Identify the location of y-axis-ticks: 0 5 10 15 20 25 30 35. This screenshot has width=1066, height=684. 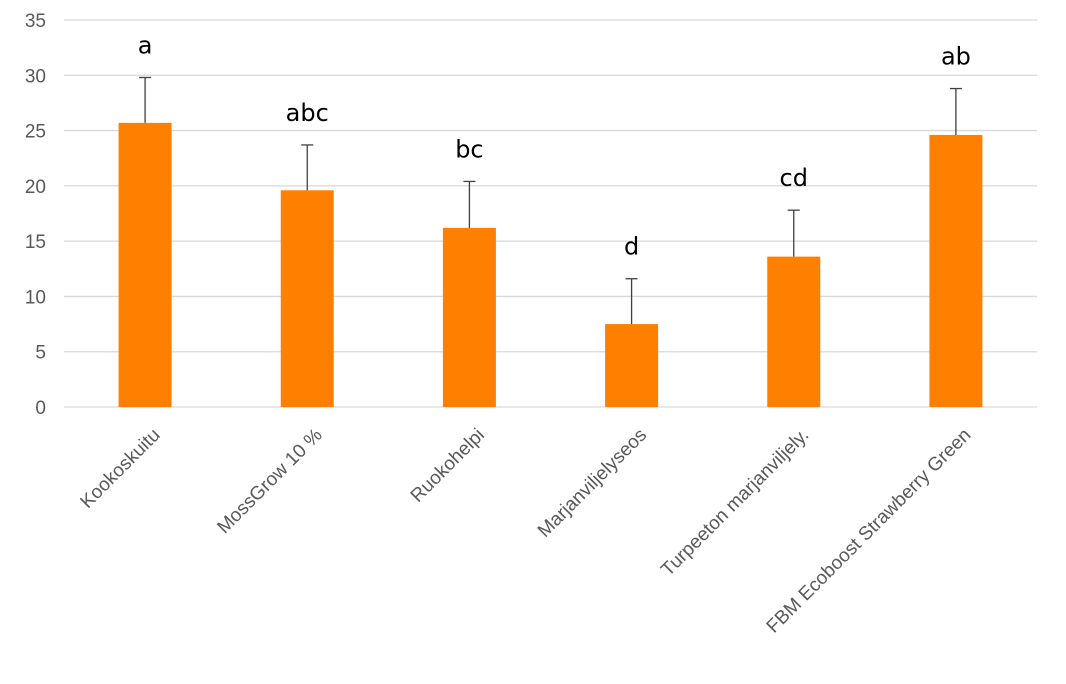
(35, 215).